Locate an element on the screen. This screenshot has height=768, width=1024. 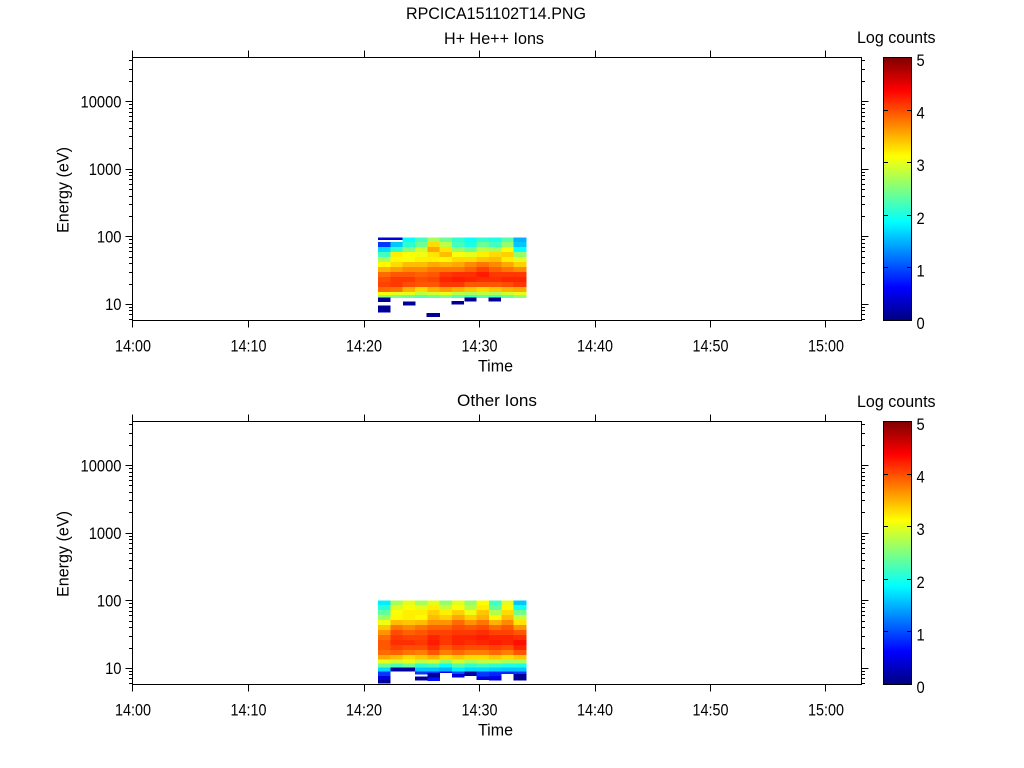
svg-text: H+ He++ Ions is located at coordinates (494, 38).